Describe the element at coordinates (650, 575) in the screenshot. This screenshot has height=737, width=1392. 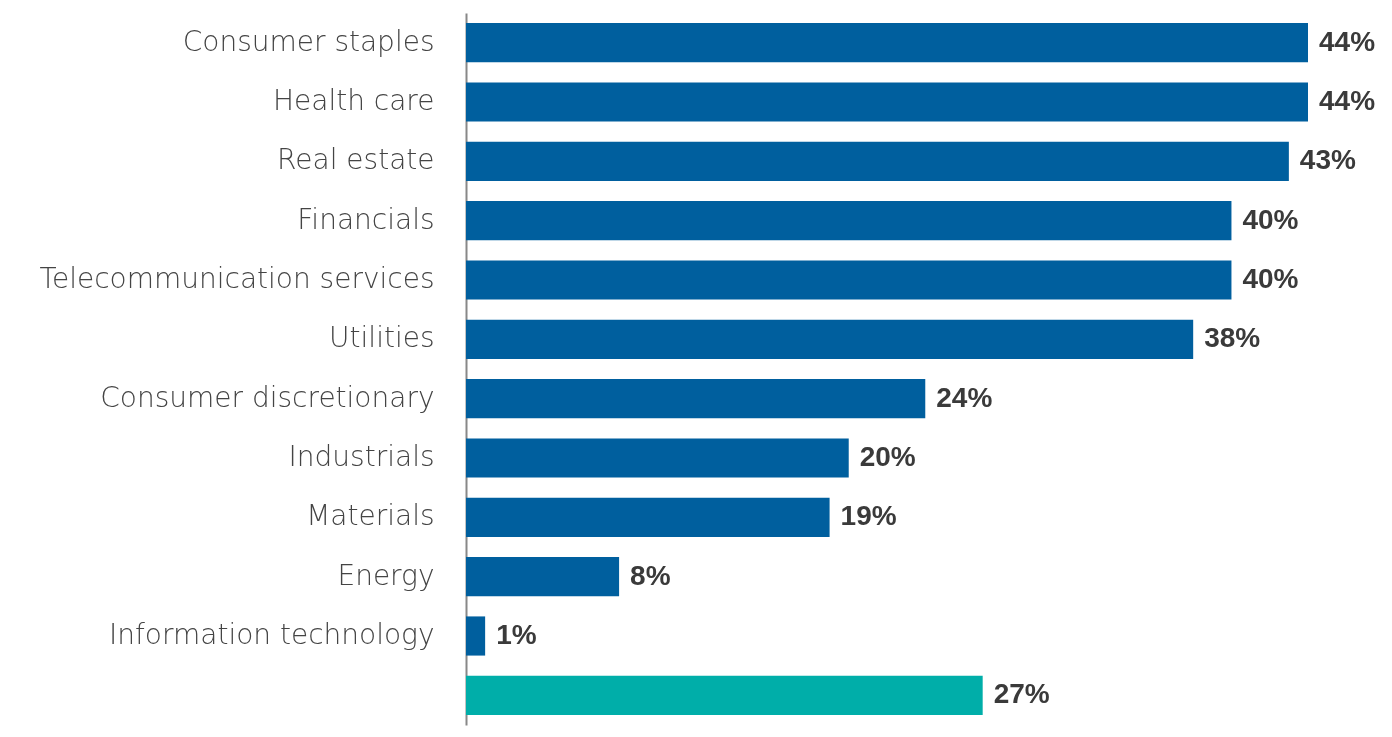
I see `data-label: 8%` at that location.